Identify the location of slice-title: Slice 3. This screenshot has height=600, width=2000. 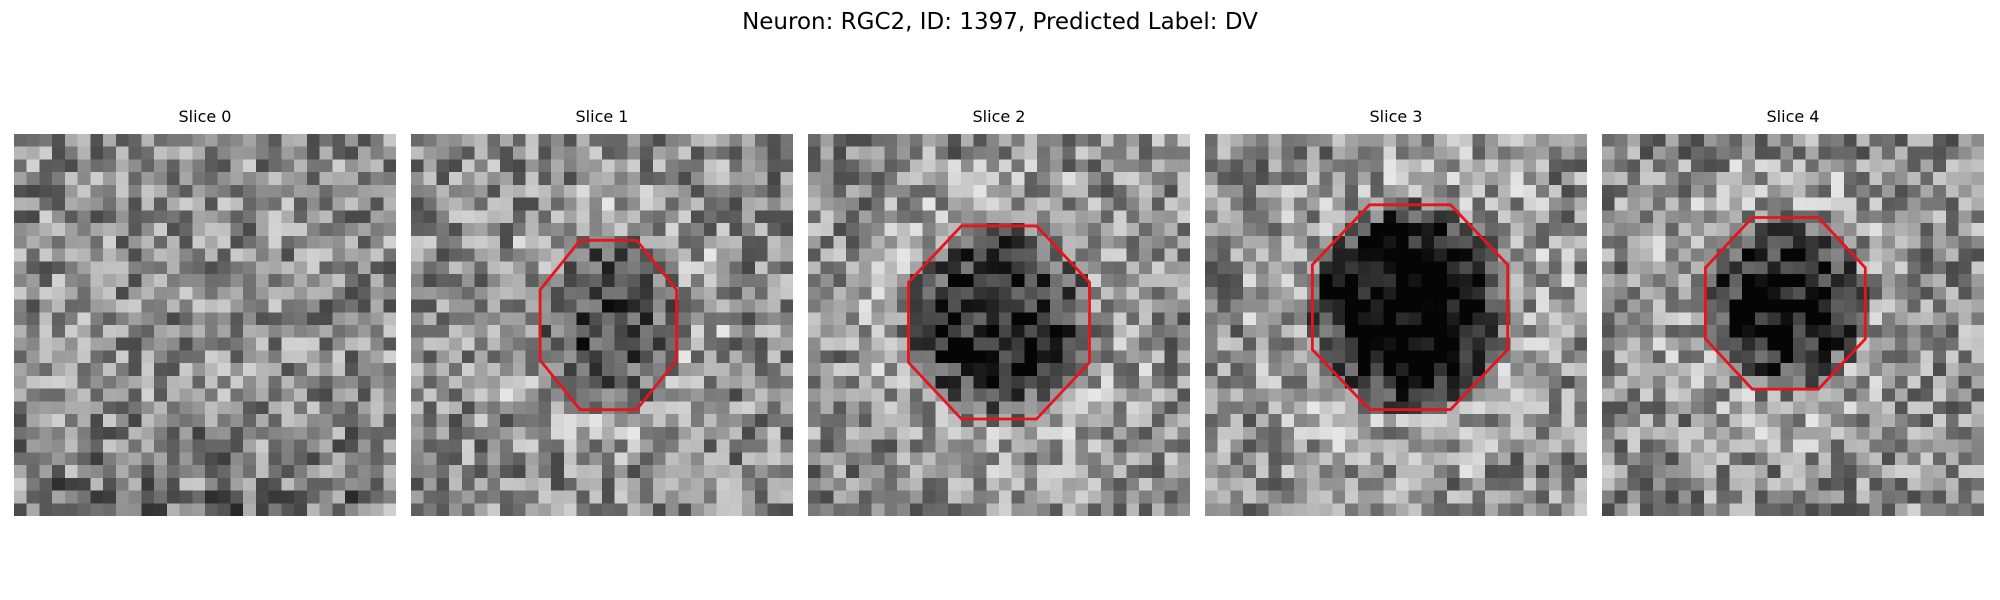
(1396, 116).